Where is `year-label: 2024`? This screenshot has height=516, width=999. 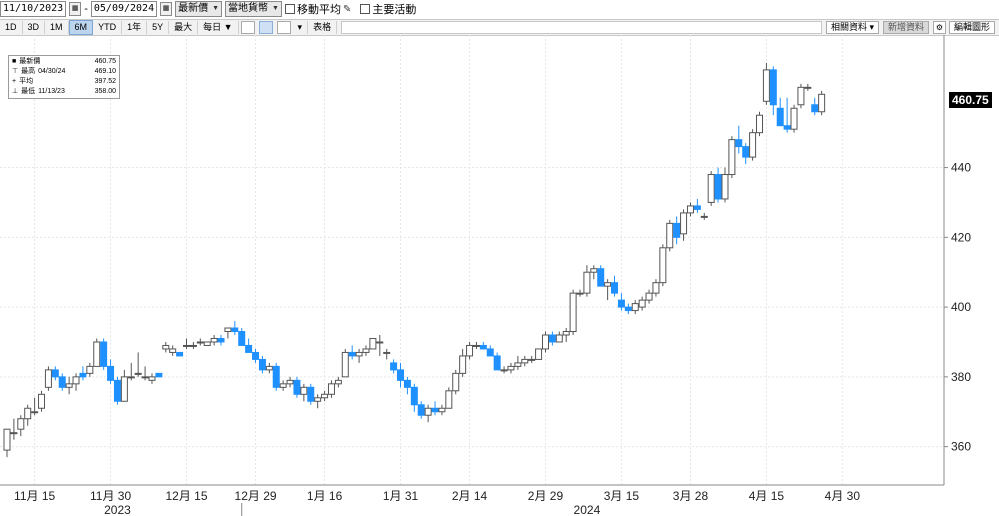 year-label: 2024 is located at coordinates (587, 509).